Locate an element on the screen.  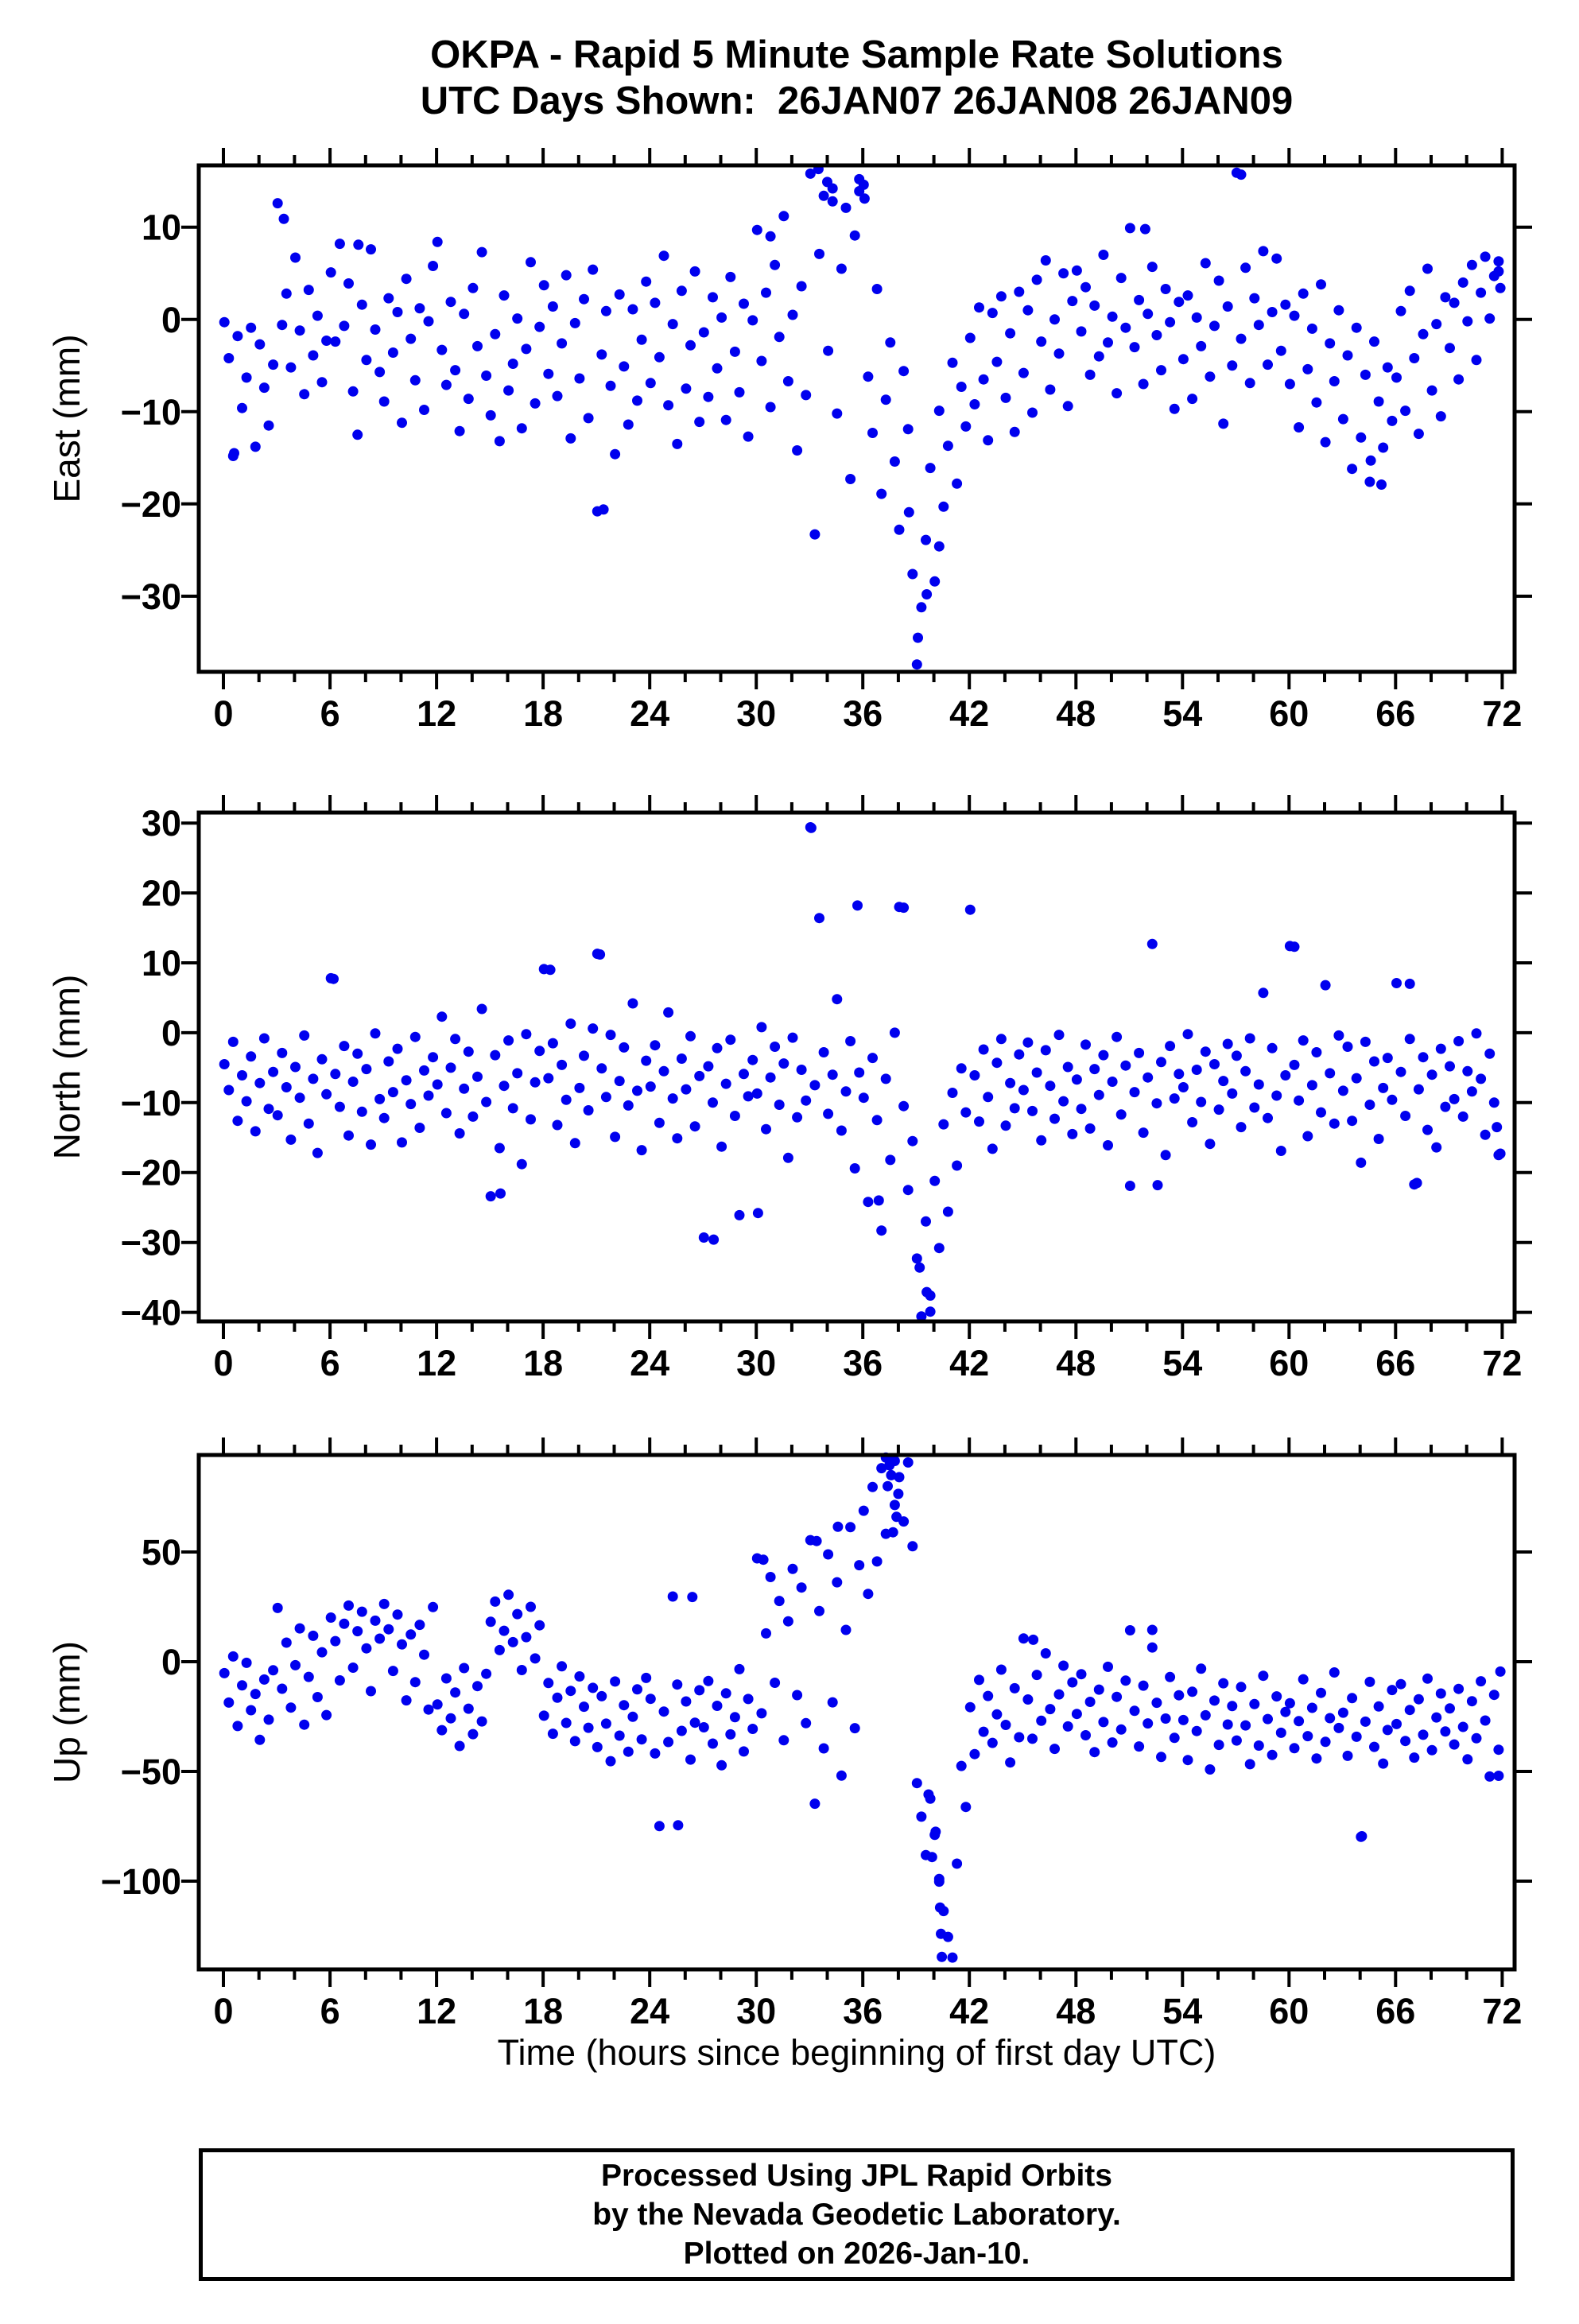
x-tick-label: 42 is located at coordinates (969, 2011).